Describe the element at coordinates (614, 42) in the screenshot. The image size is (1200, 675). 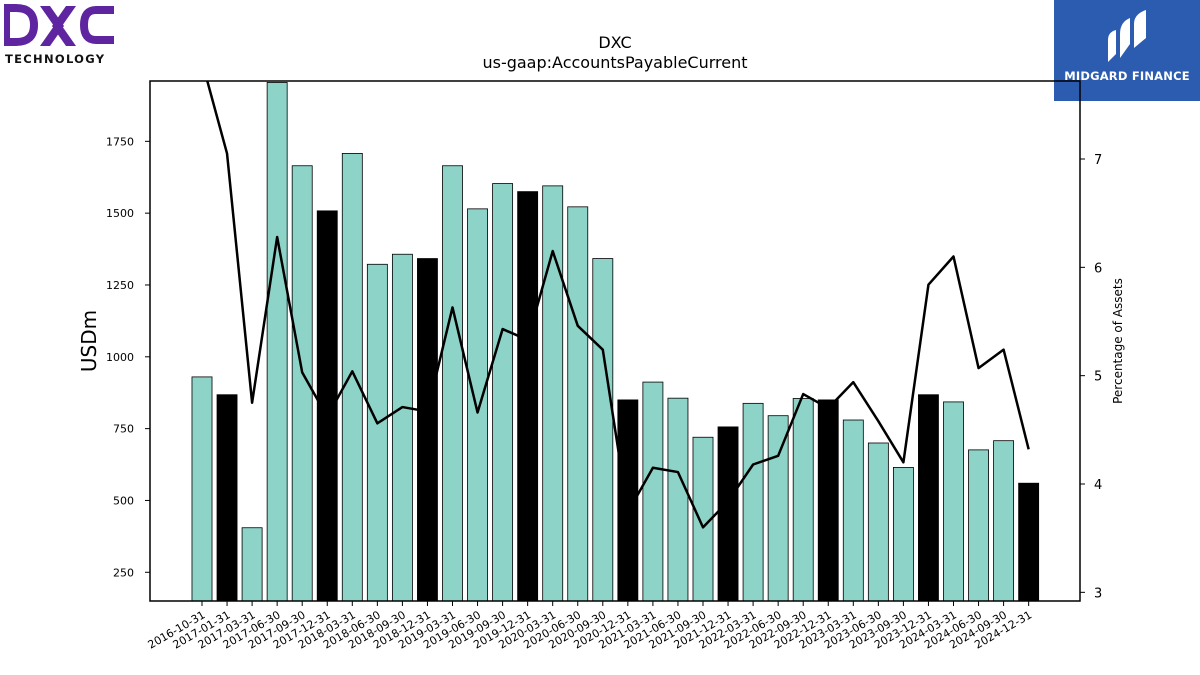
I see `chart-title: DXC` at that location.